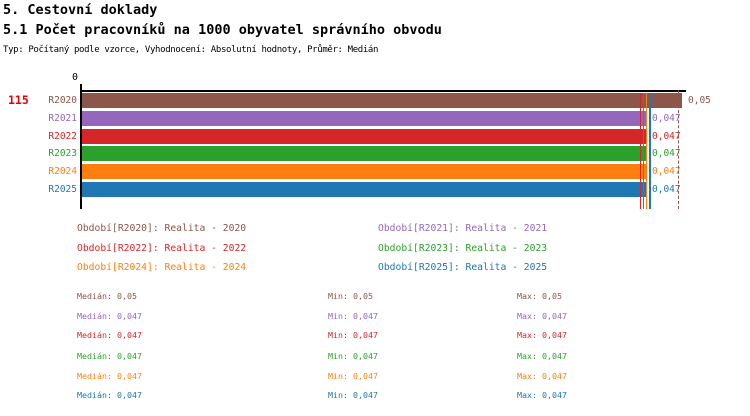  Describe the element at coordinates (350, 296) in the screenshot. I see `stat-min: Min: 0,05` at that location.